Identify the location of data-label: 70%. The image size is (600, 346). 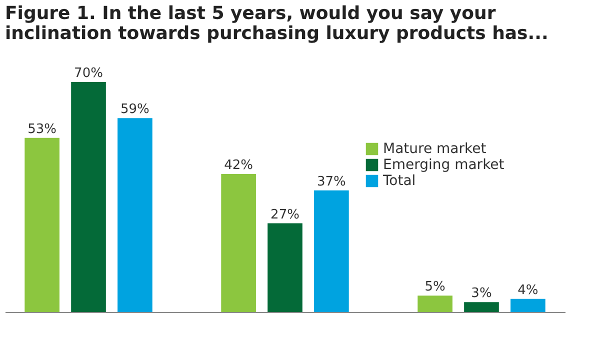
(88, 73).